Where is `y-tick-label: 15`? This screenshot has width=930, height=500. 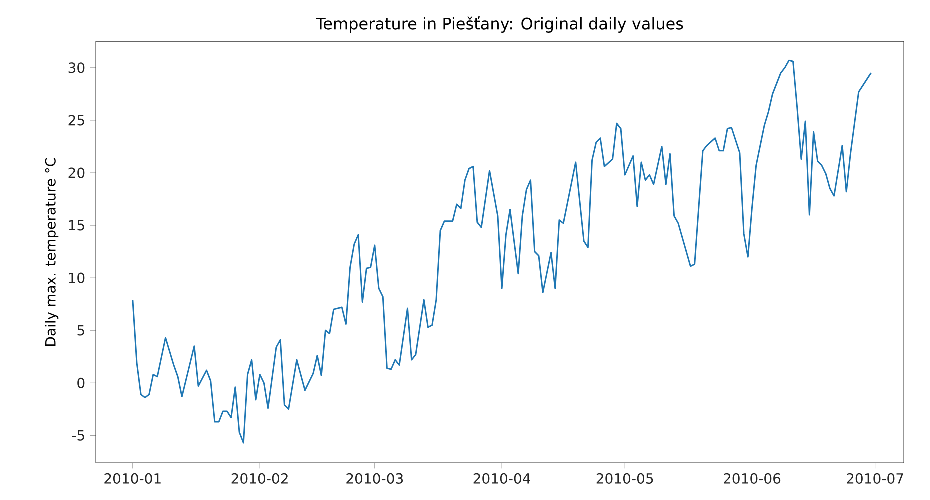
y-tick-label: 15 is located at coordinates (76, 225).